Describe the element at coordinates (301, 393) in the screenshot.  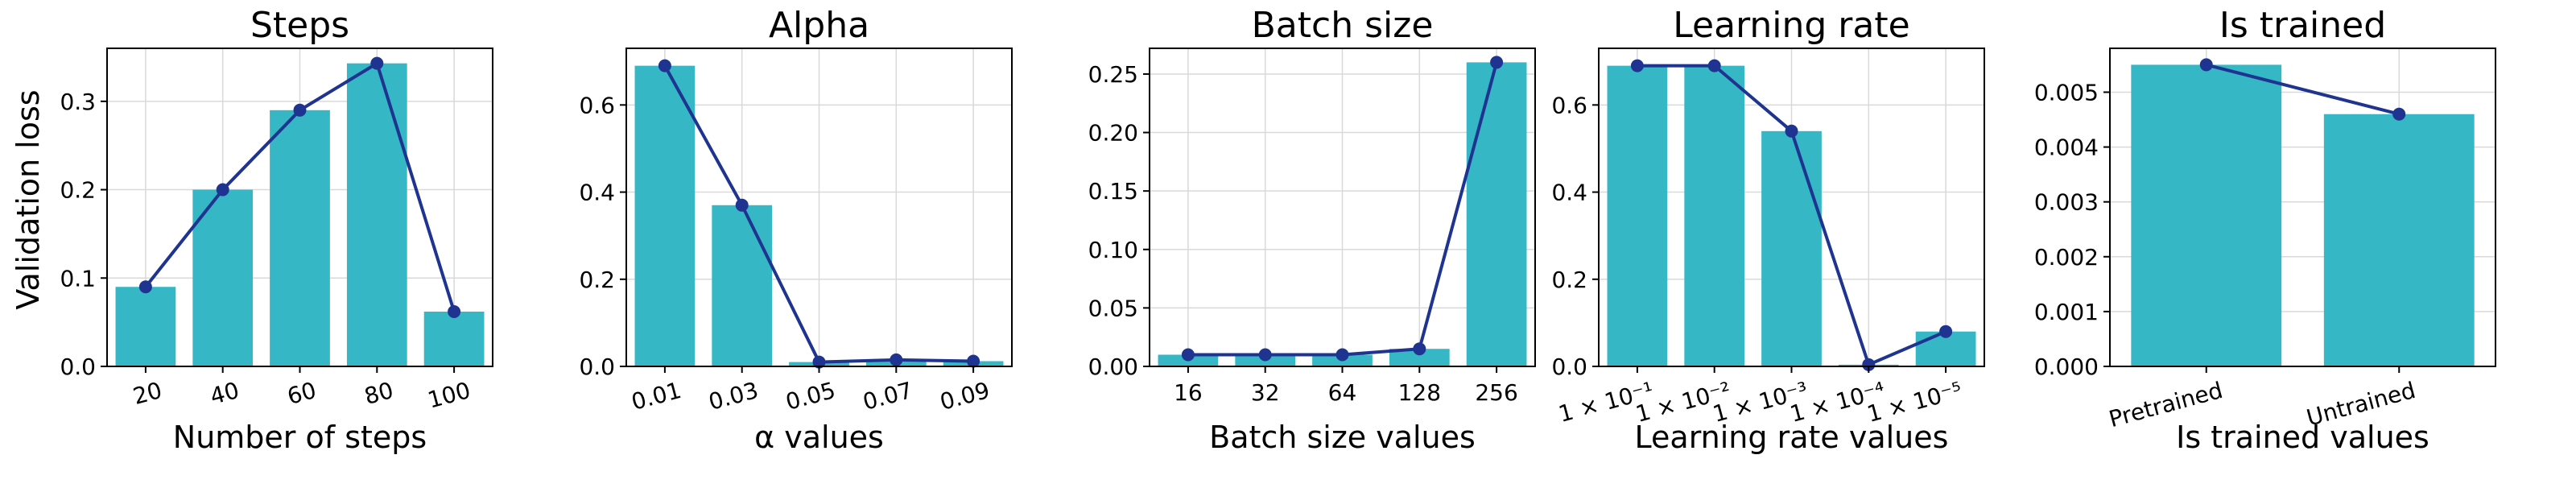
I see `x-tick-label: 60` at that location.